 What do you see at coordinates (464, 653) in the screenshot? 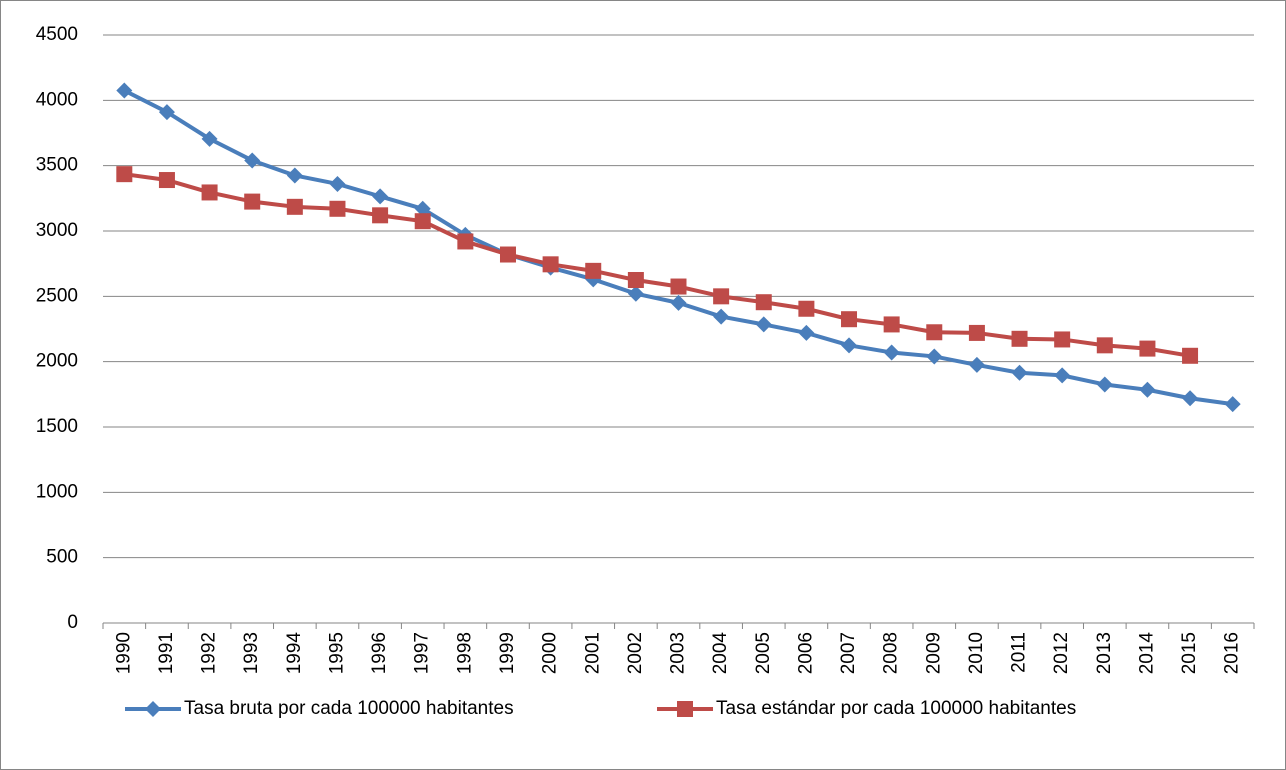
I see `x-tick-label: 1998` at bounding box center [464, 653].